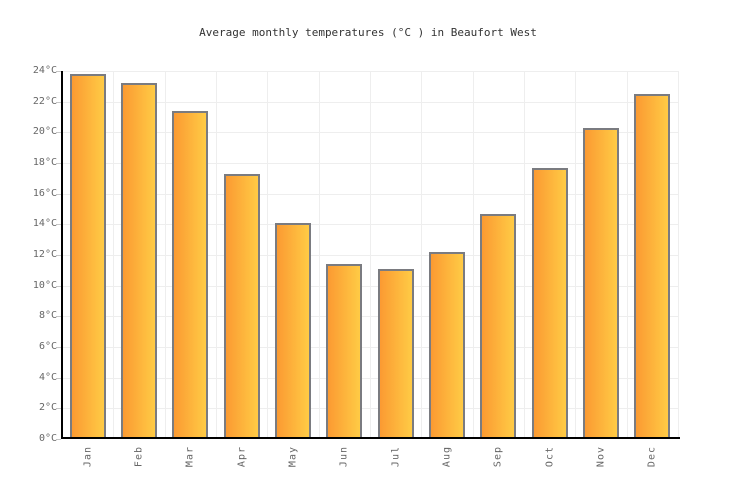 The width and height of the screenshot is (736, 500). I want to click on x-axis-label: Dec, so click(652, 456).